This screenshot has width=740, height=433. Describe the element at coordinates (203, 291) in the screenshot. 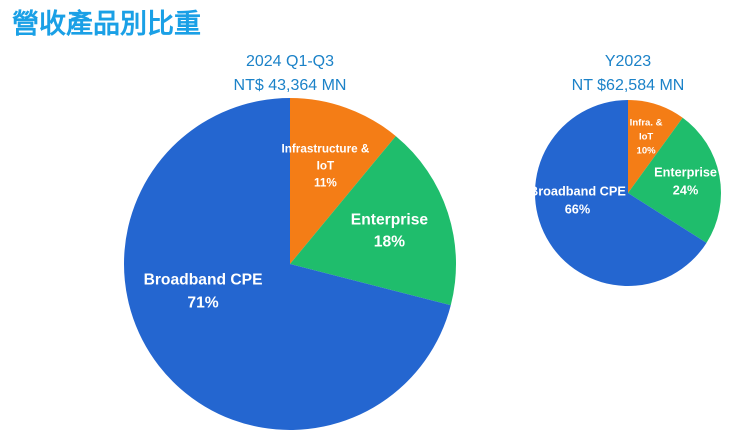

I see `slice-label: Broadband CPE 71%` at that location.